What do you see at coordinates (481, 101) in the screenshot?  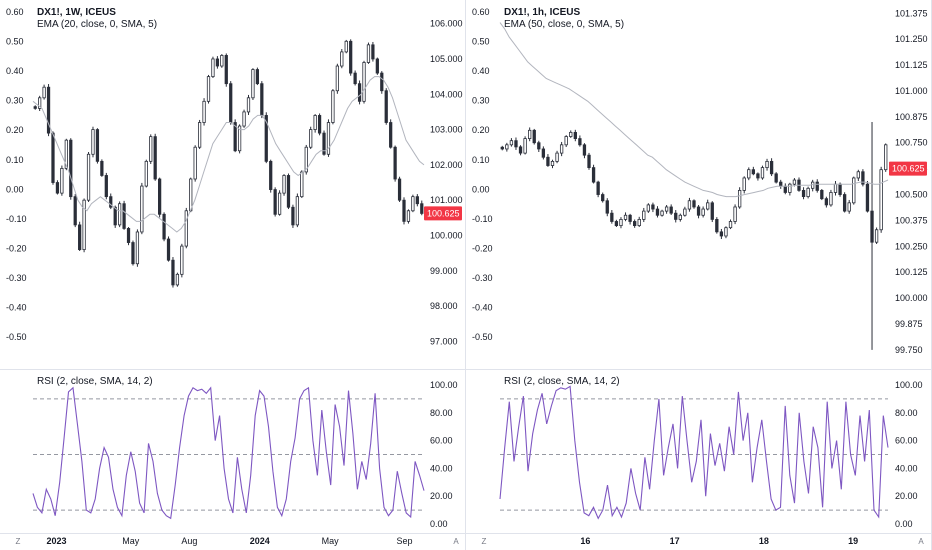 I see `left-axis-tick-label: 0.30` at bounding box center [481, 101].